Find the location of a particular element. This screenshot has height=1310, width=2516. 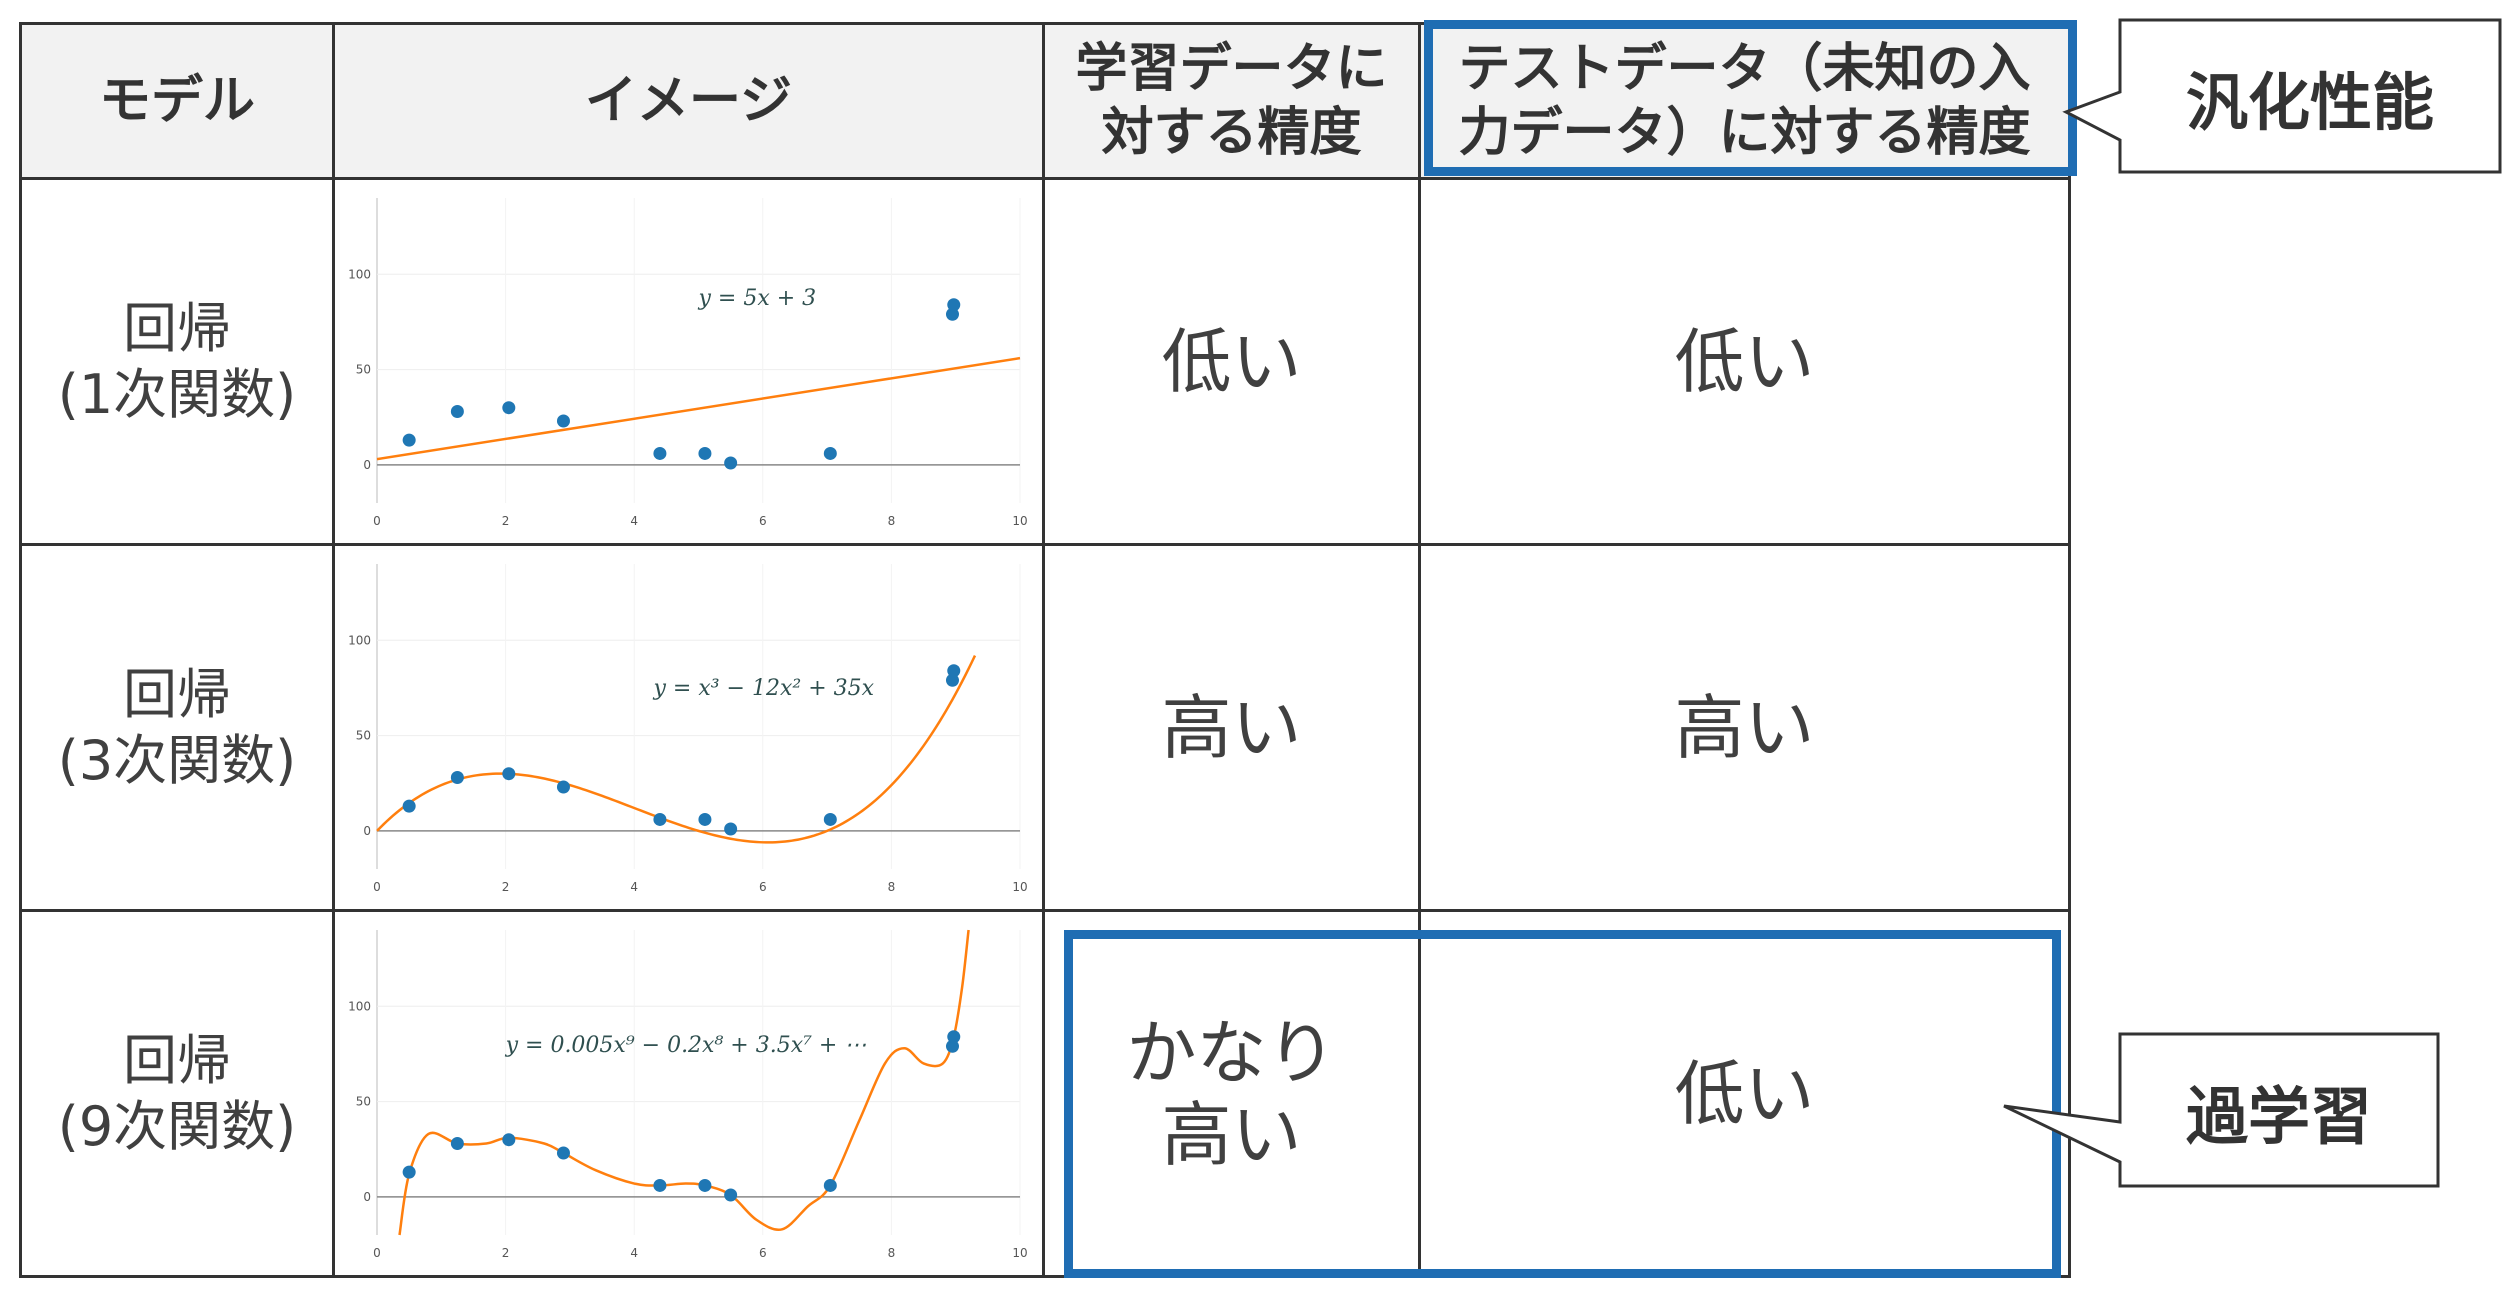

equation-label: y = x³ − 12x² + 35x is located at coordinates (763, 688).